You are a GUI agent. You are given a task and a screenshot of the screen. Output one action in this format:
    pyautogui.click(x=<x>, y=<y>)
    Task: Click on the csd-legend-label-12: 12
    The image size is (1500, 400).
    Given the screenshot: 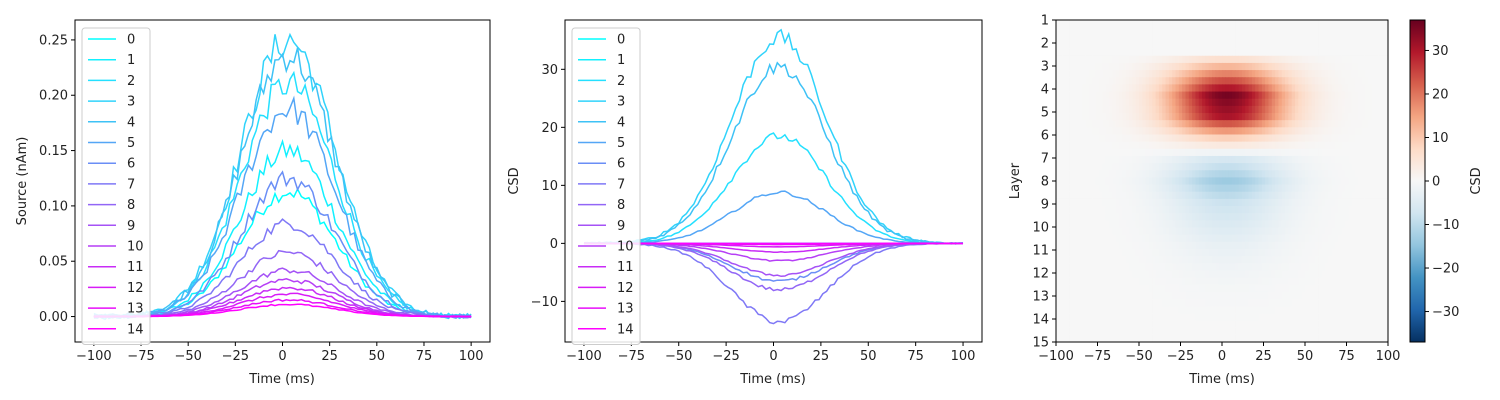 What is the action you would take?
    pyautogui.click(x=625, y=288)
    